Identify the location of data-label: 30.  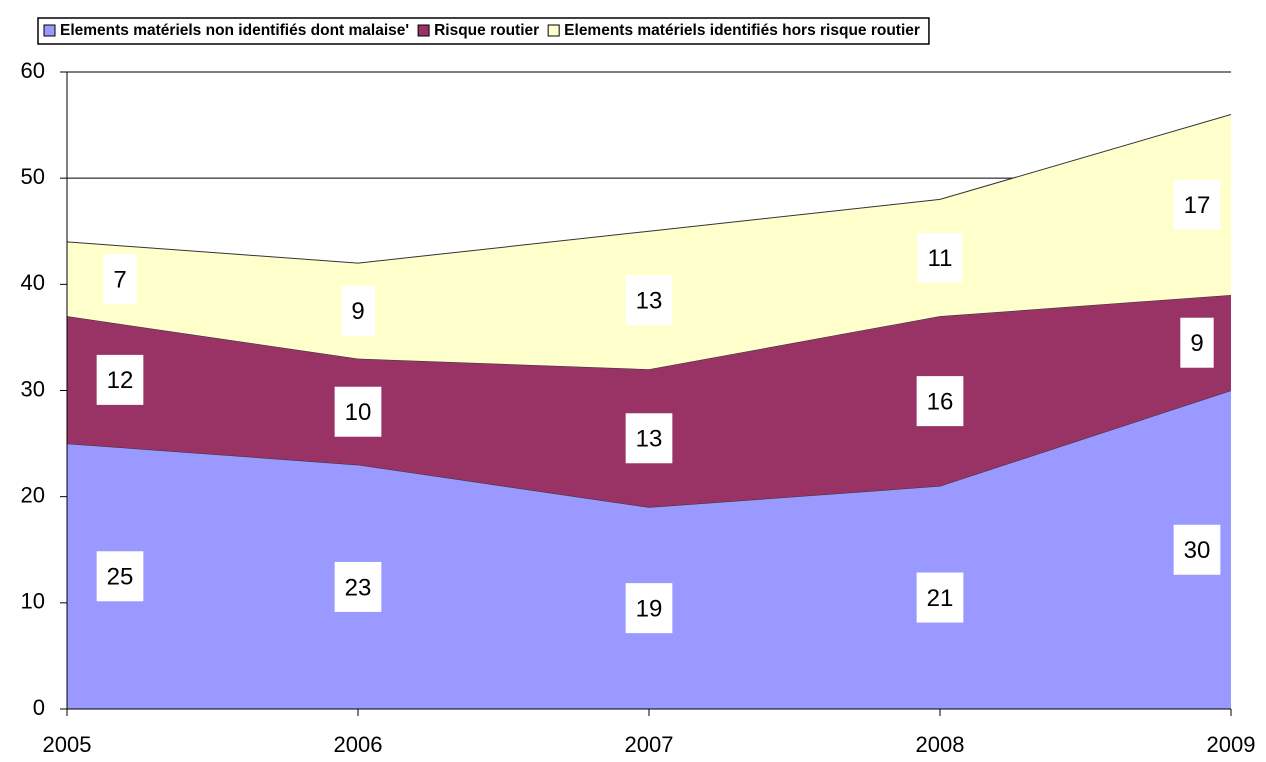
(1197, 549).